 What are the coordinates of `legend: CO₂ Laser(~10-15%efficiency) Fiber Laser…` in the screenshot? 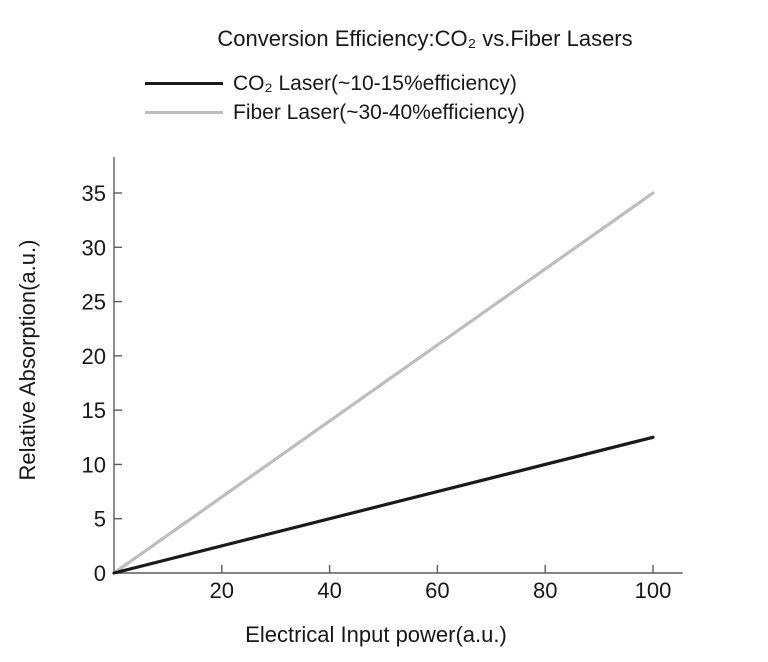 It's located at (335, 98).